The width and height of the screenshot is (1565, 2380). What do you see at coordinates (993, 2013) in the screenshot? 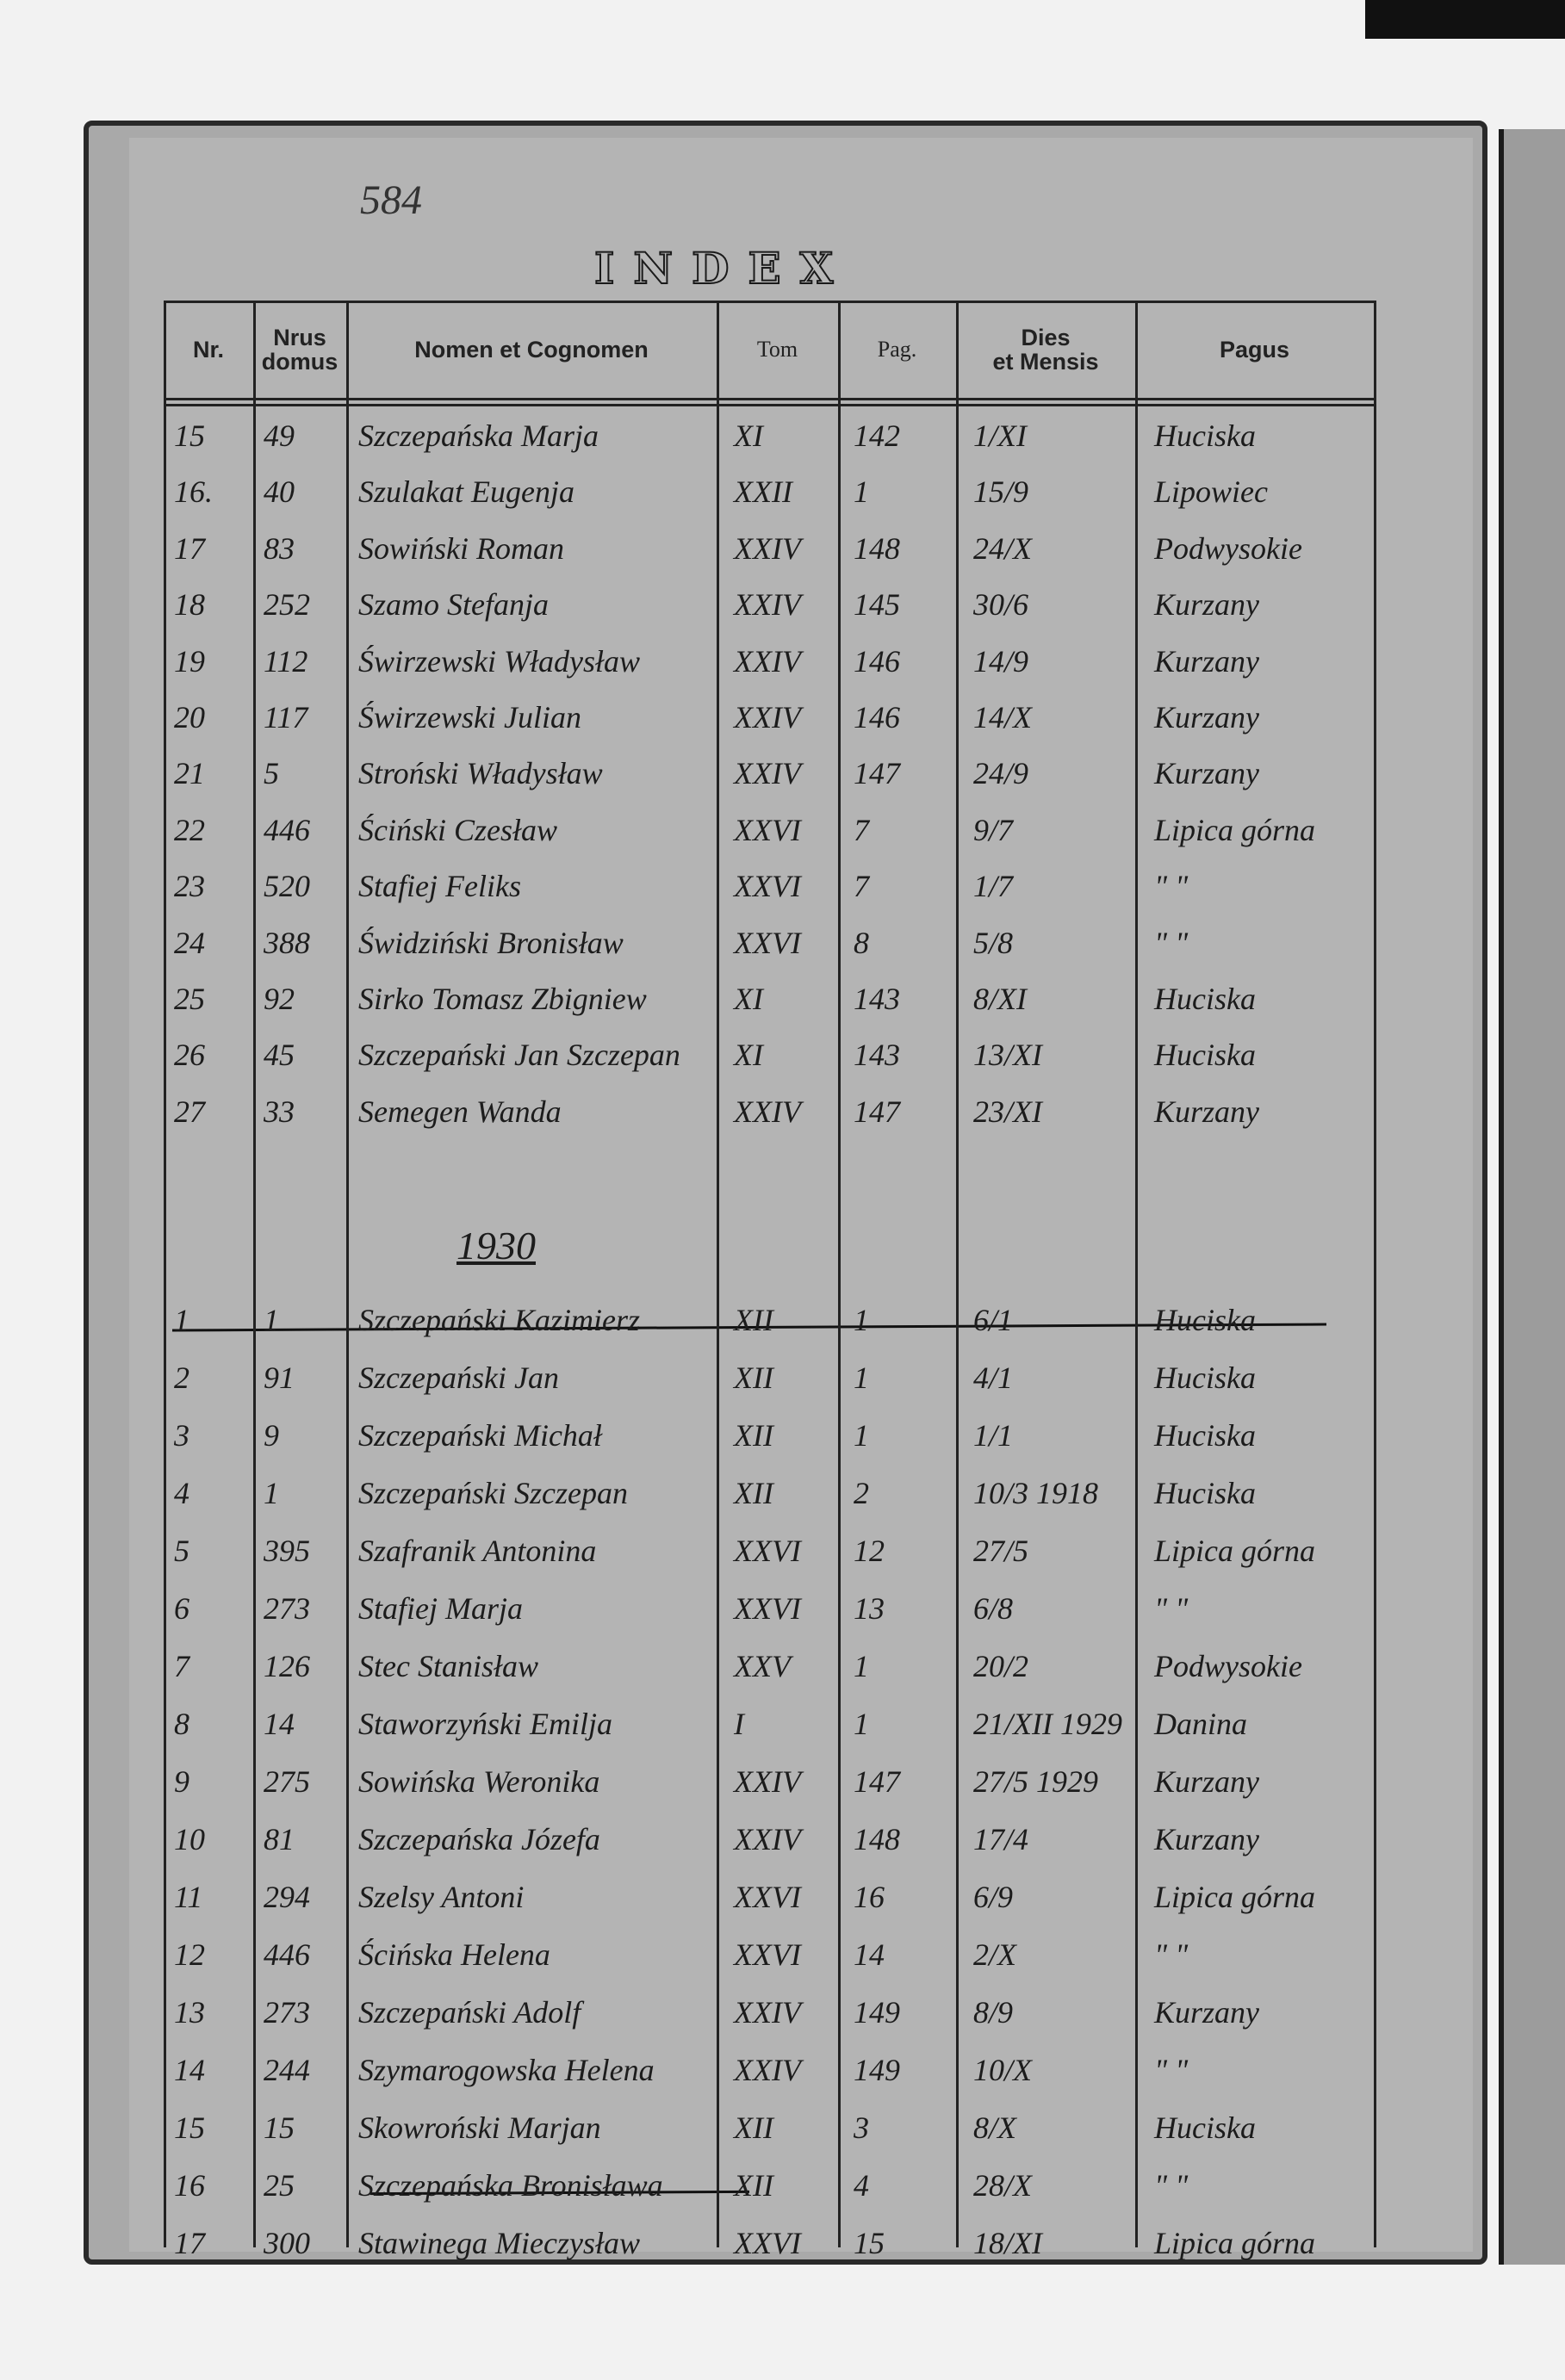
I see `table-cell: 8/9` at bounding box center [993, 2013].